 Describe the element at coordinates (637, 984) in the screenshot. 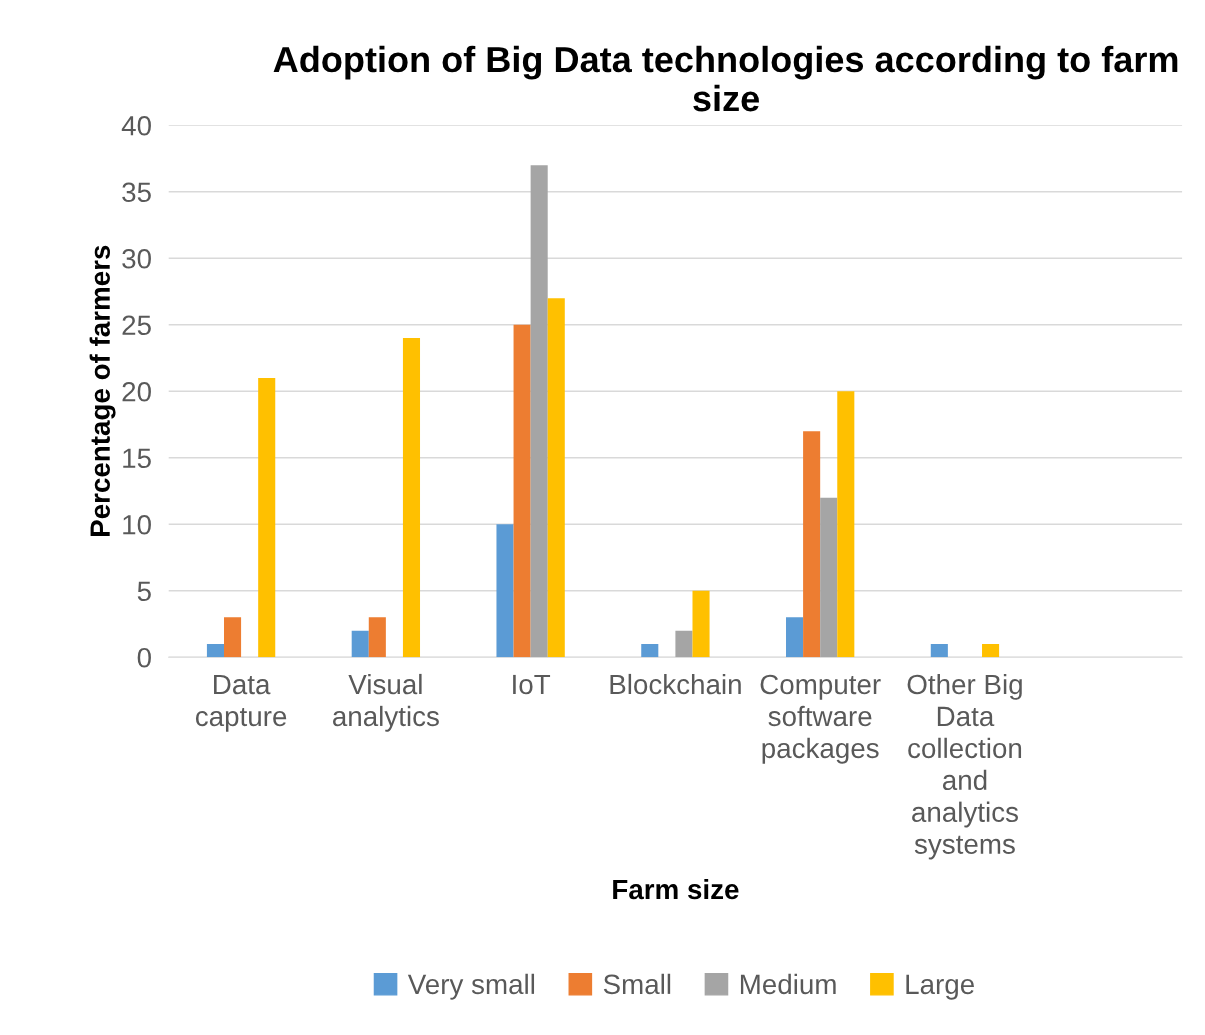

I see `legend-label: Small` at that location.